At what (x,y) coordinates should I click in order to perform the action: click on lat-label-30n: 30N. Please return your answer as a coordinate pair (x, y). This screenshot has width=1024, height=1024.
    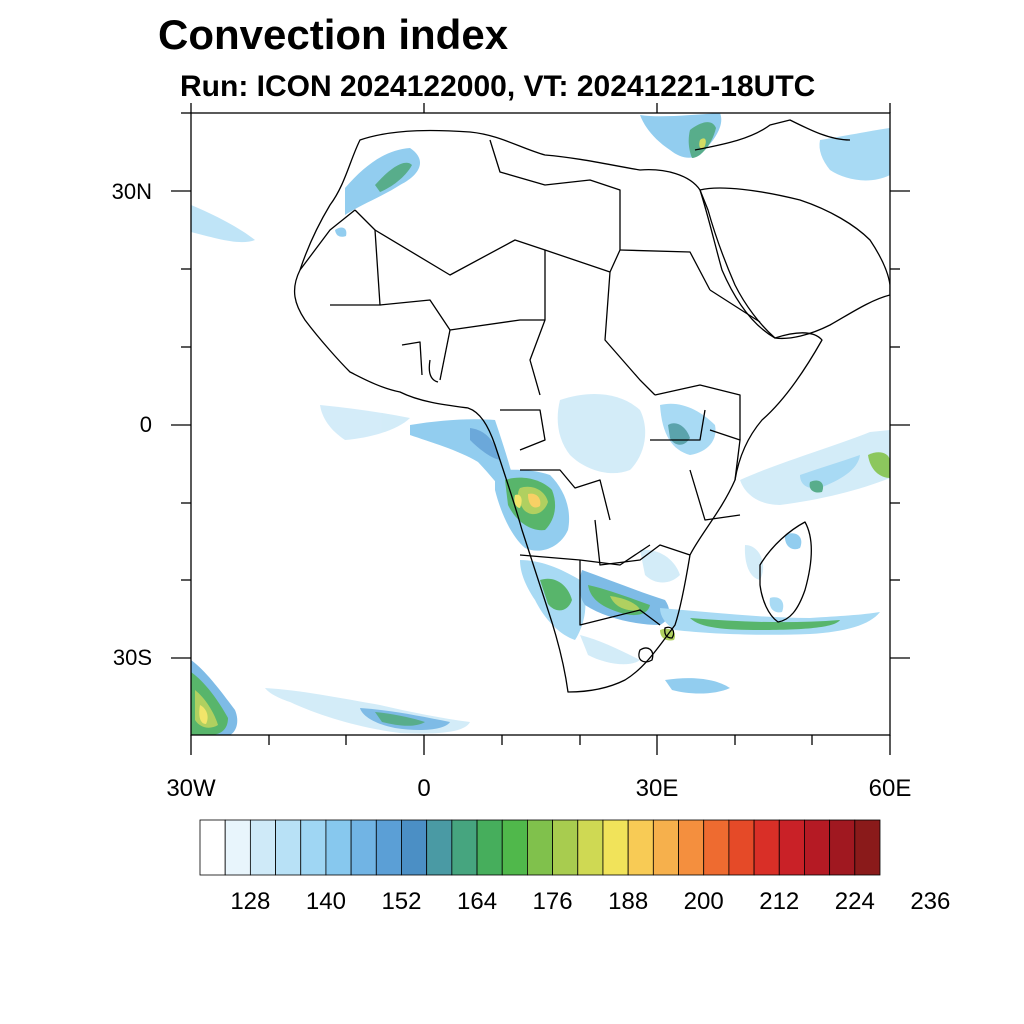
    Looking at the image, I should click on (131, 191).